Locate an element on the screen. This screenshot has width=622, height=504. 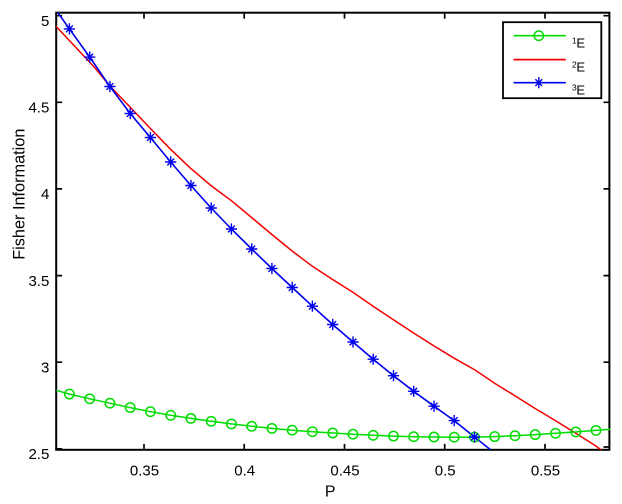
svg-text: P is located at coordinates (330, 492).